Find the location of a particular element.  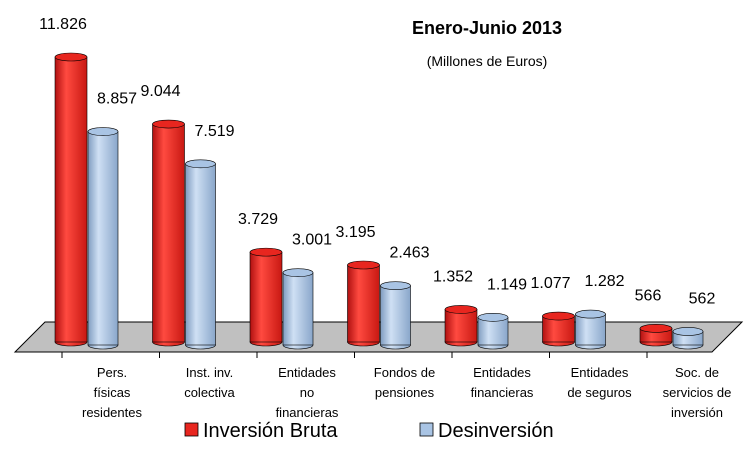

x-tick-label-line: inversión is located at coordinates (697, 412).